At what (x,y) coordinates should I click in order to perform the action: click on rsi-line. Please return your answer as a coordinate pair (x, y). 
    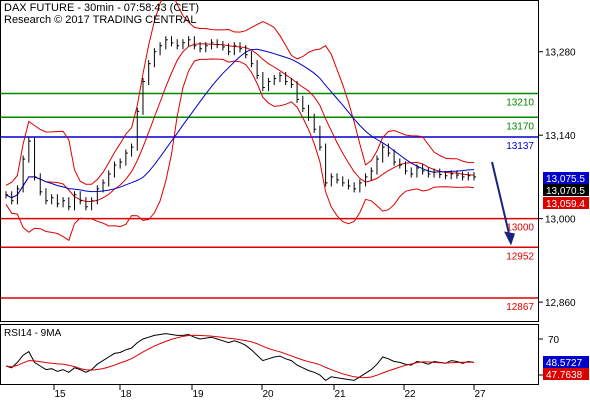
    Looking at the image, I should click on (240, 357).